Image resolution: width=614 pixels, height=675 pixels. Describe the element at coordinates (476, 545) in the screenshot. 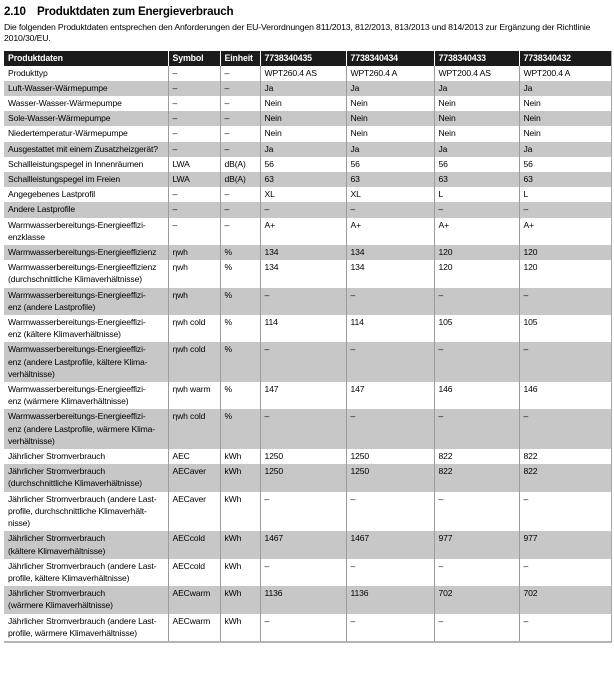

I see `value-cell: 977` at that location.